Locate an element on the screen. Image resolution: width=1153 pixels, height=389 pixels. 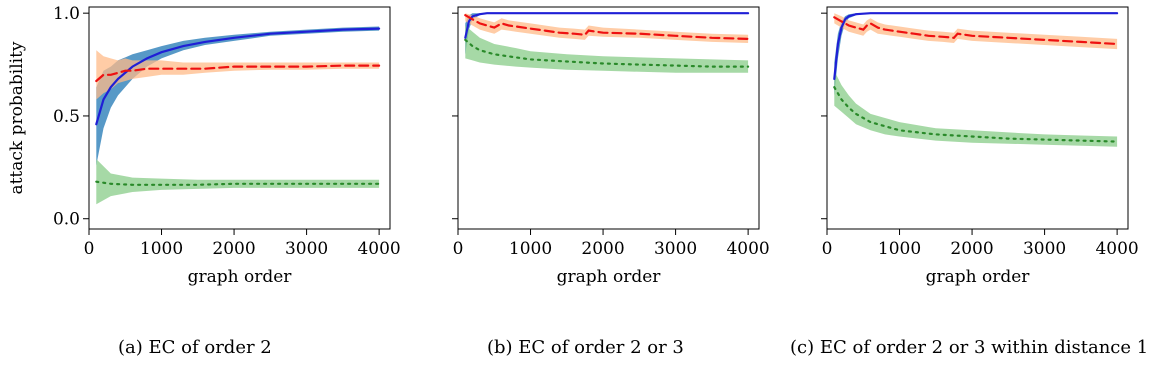
panel-3-band-dashed is located at coordinates (976, 31).